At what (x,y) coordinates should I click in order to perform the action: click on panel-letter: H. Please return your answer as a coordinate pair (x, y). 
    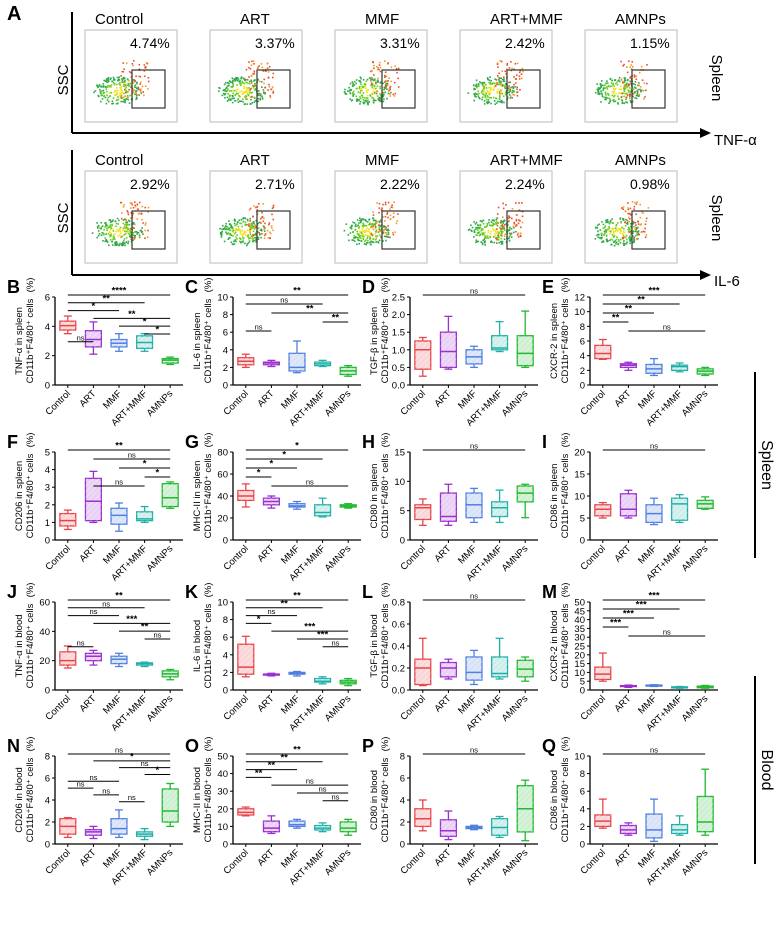
    Looking at the image, I should click on (368, 442).